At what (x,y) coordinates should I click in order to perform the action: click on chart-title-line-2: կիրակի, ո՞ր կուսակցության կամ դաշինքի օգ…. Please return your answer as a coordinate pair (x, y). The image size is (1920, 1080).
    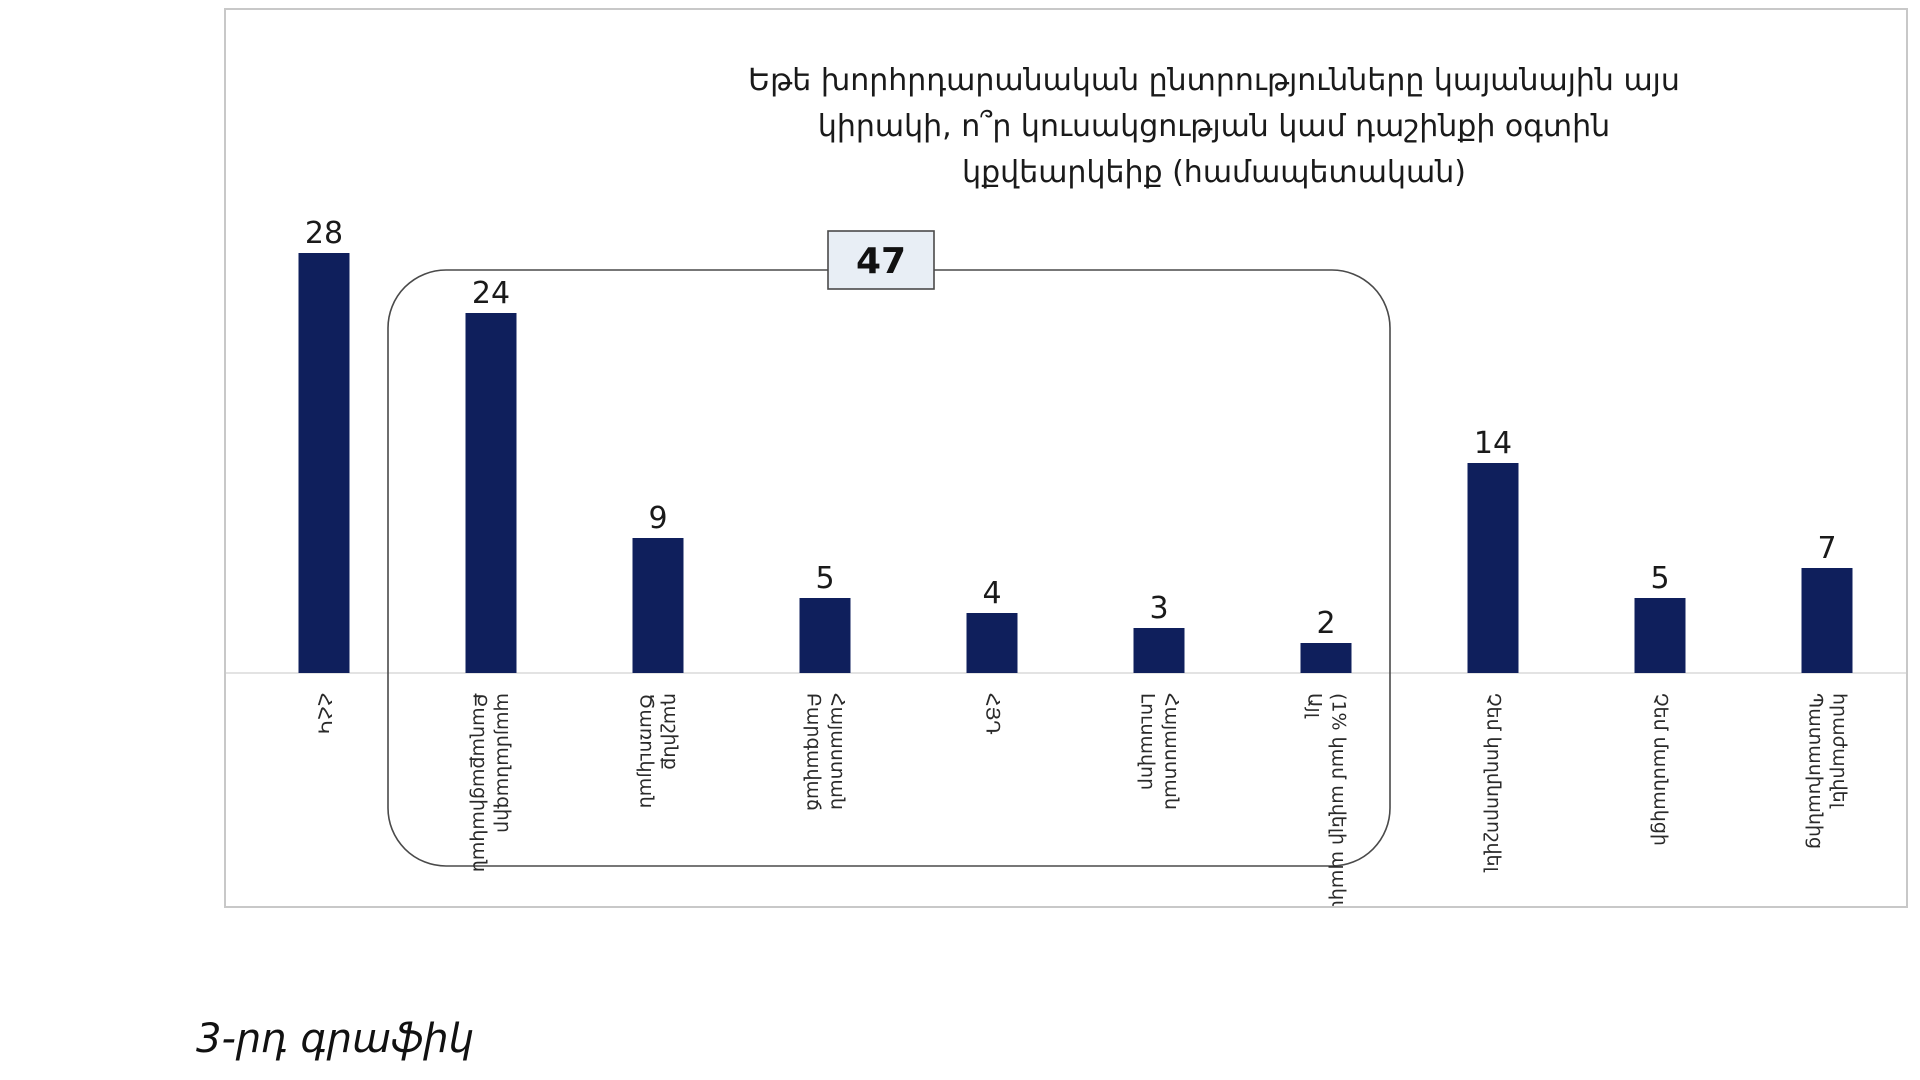
    Looking at the image, I should click on (1214, 126).